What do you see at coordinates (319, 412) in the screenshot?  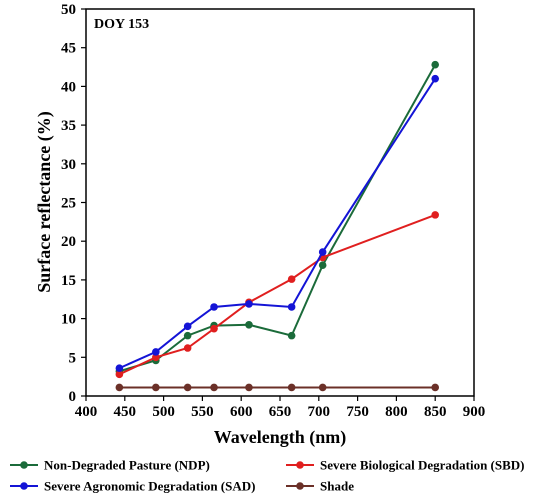 I see `x-tick-label: 700` at bounding box center [319, 412].